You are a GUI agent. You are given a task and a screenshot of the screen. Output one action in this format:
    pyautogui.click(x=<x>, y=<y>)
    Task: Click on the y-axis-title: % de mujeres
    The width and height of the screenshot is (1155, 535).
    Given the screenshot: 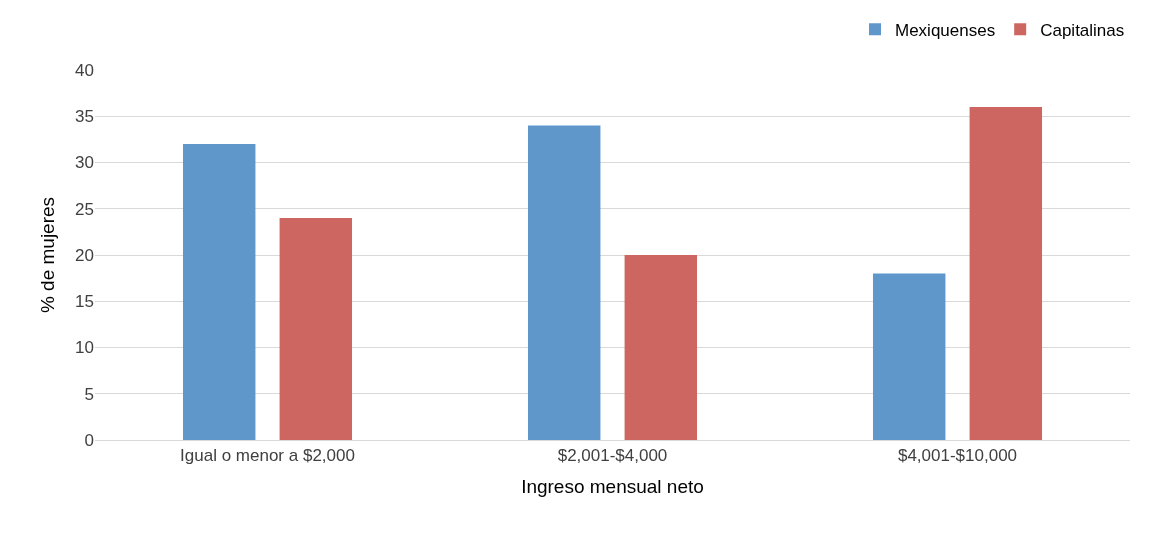 What is the action you would take?
    pyautogui.click(x=47, y=255)
    